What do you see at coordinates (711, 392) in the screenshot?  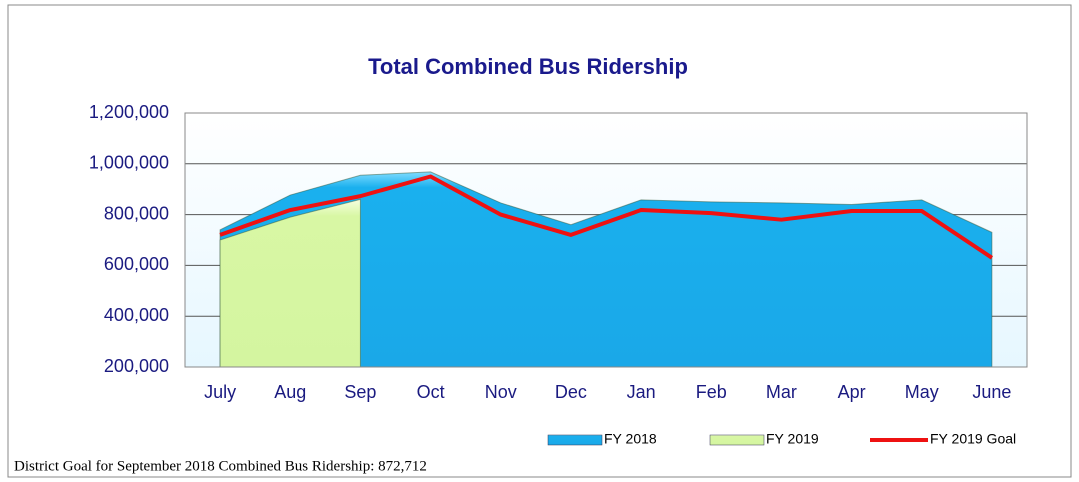 I see `x-tick-label: Feb` at bounding box center [711, 392].